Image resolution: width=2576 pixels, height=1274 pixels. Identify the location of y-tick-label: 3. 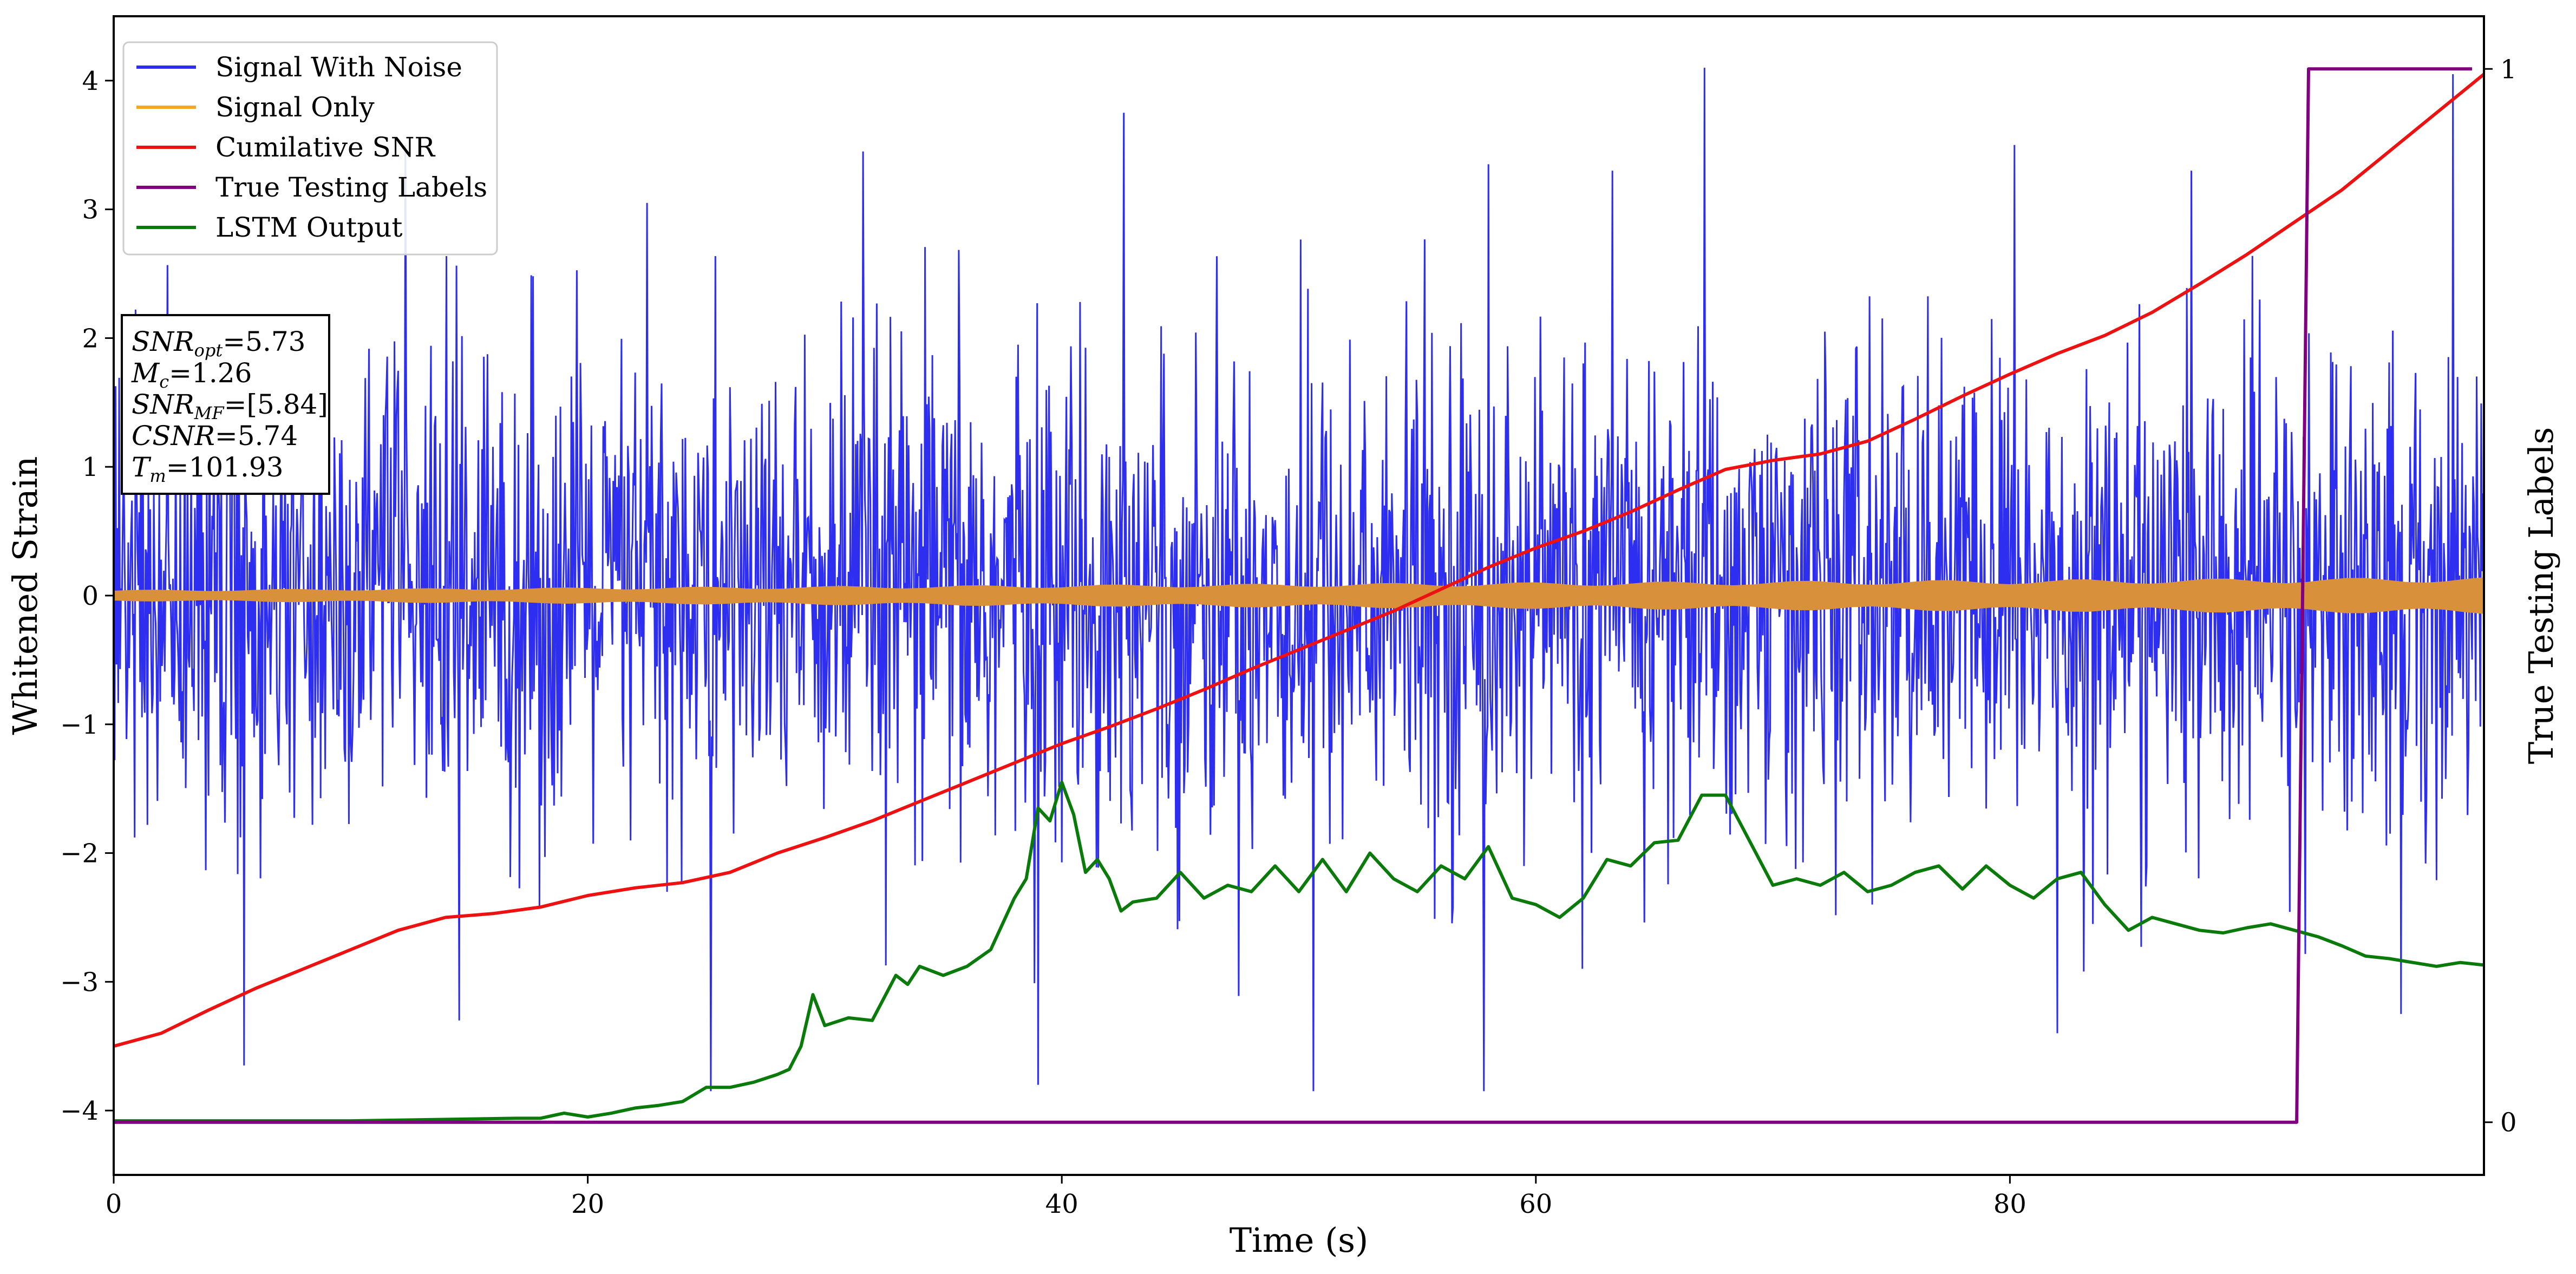
(90, 210).